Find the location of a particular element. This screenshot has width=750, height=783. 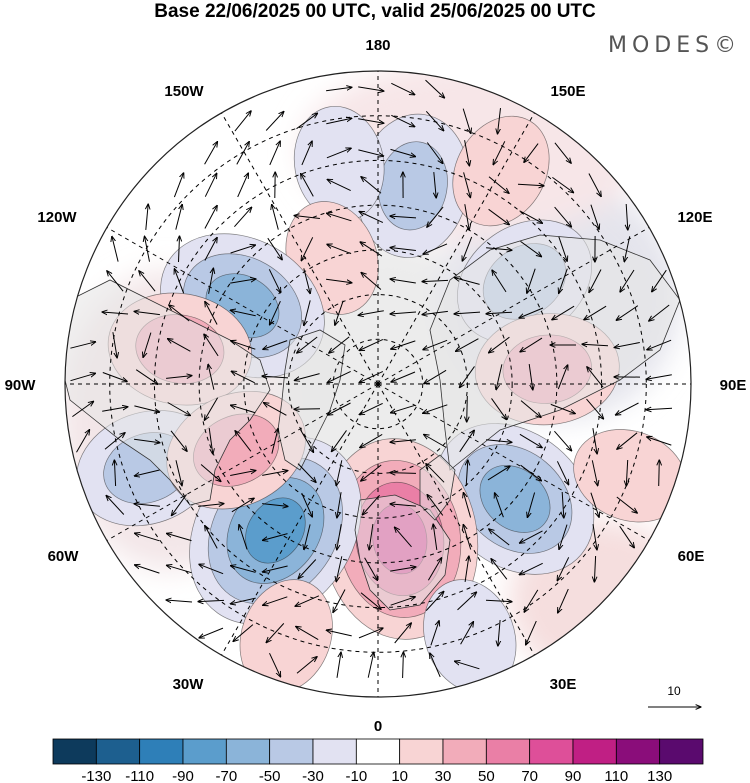

colorbar is located at coordinates (378, 751).